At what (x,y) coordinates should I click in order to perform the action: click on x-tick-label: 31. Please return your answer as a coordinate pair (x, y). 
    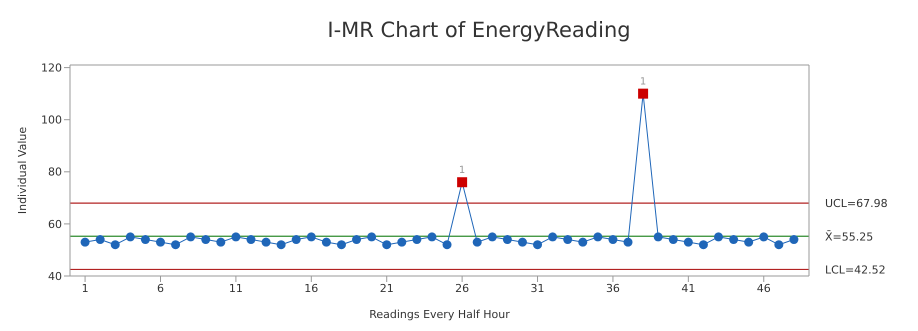
    Looking at the image, I should click on (537, 288).